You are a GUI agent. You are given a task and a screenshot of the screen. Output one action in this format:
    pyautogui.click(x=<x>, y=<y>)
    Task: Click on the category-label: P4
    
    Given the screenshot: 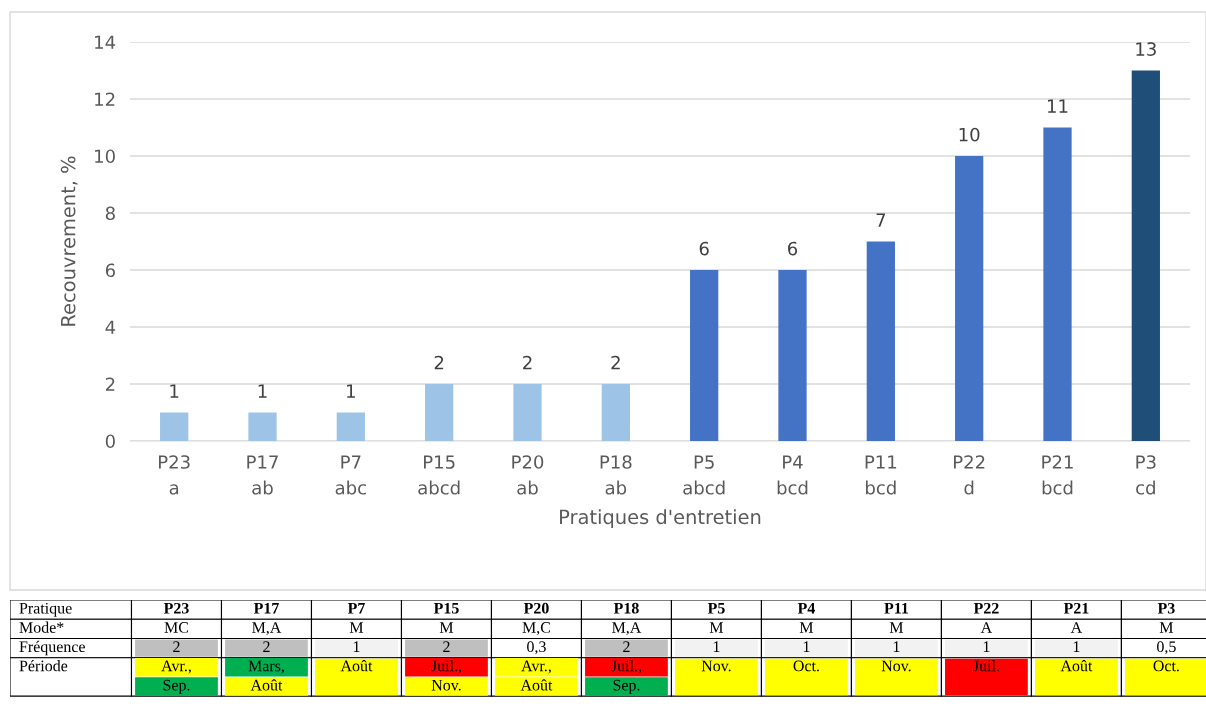 What is the action you would take?
    pyautogui.click(x=806, y=608)
    